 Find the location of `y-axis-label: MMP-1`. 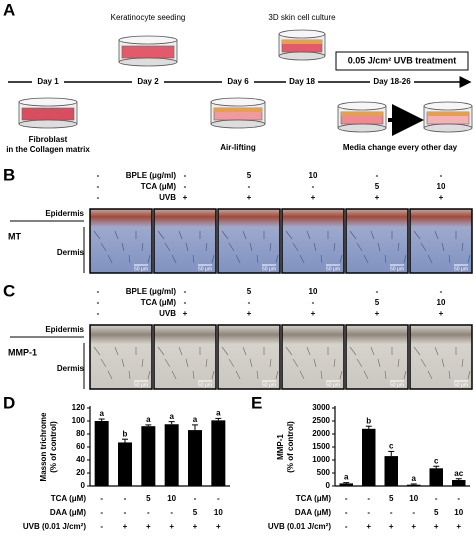

y-axis-label: MMP-1 is located at coordinates (280, 447).